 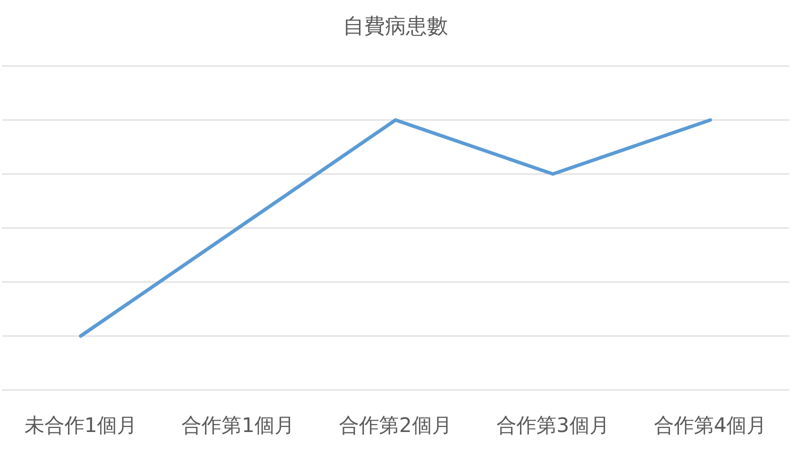 What do you see at coordinates (395, 26) in the screenshot?
I see `chart-title: 自費病患數` at bounding box center [395, 26].